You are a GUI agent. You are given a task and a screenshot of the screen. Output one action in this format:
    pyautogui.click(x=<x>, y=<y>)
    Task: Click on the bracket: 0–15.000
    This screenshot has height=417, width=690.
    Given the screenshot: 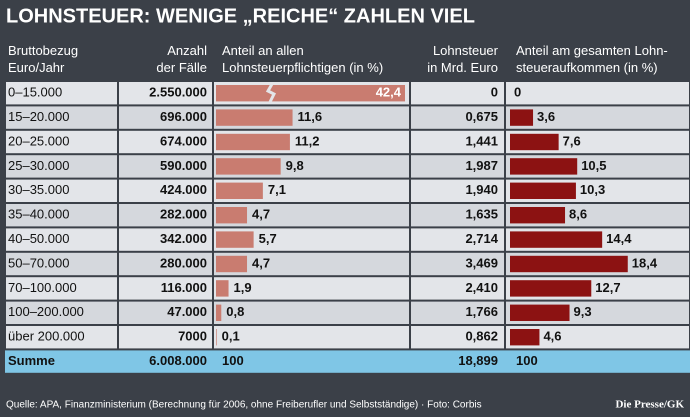 What is the action you would take?
    pyautogui.click(x=35, y=92)
    